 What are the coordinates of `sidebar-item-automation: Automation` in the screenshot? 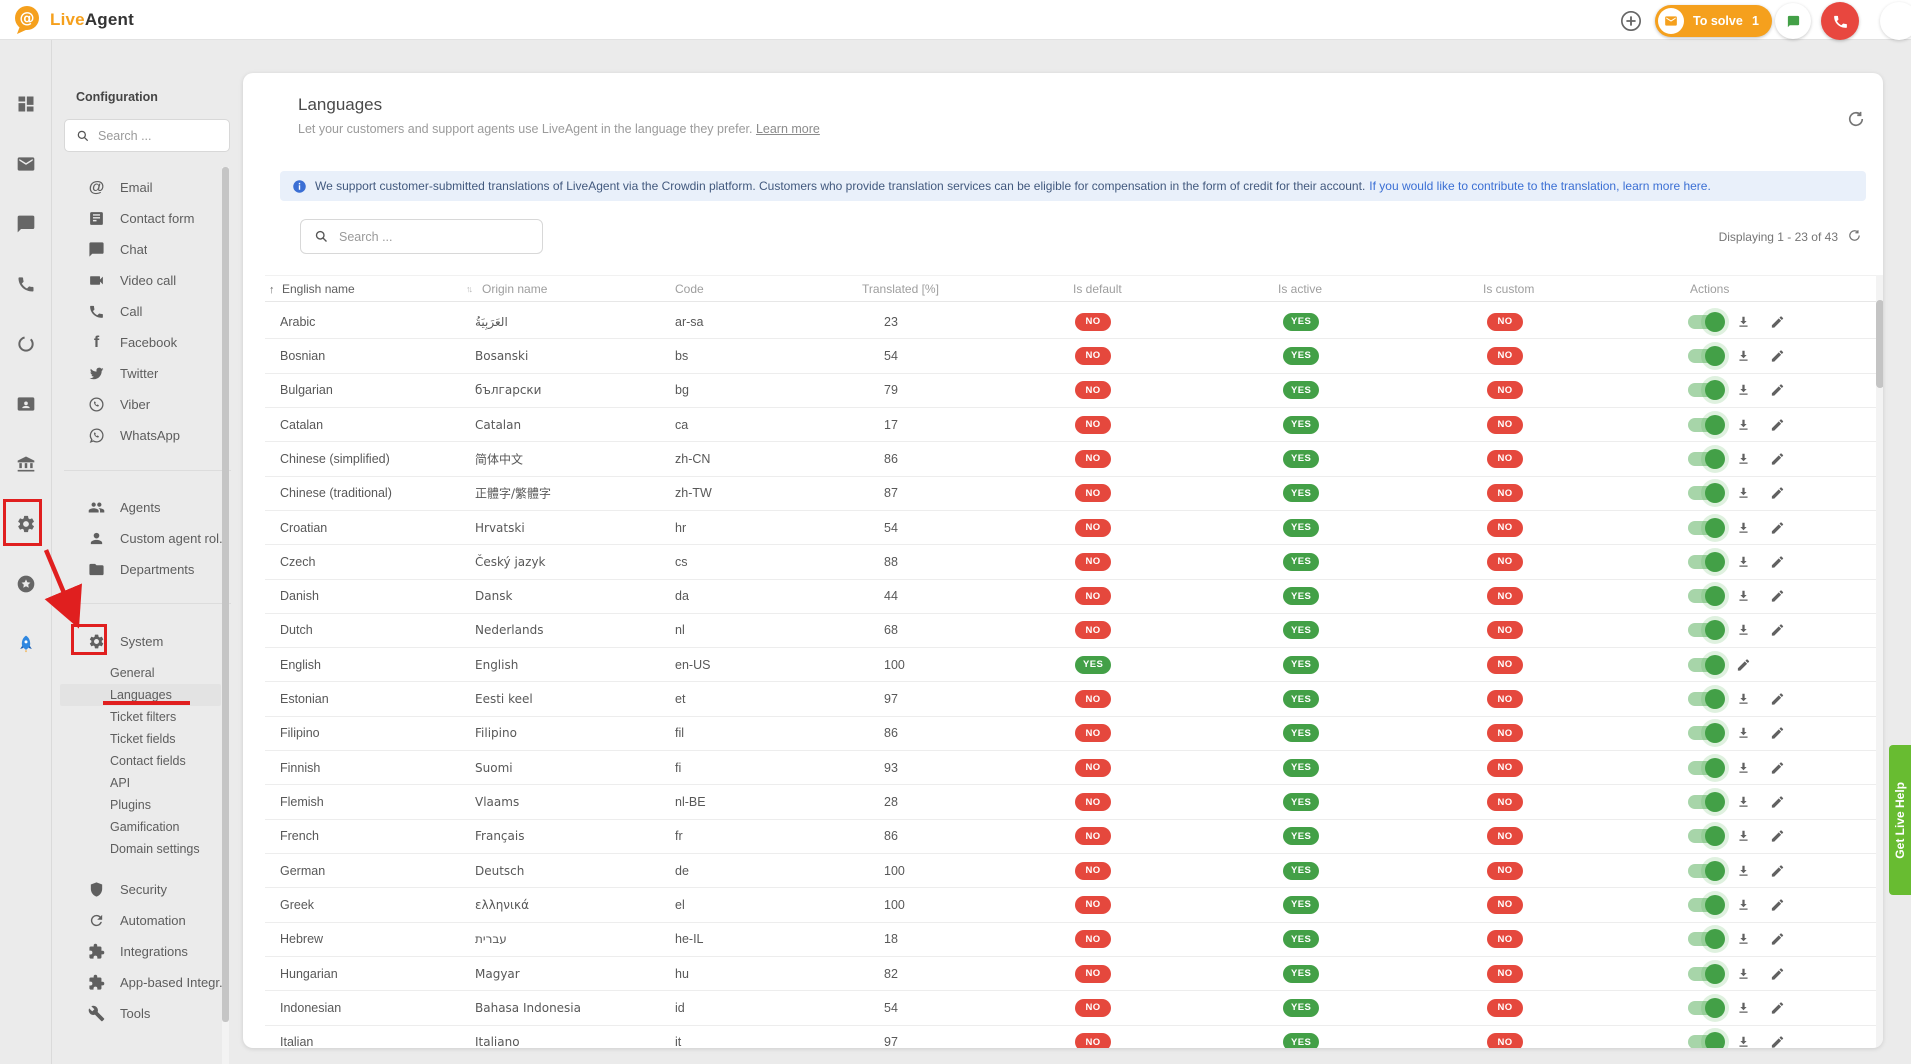 It's located at (142, 920).